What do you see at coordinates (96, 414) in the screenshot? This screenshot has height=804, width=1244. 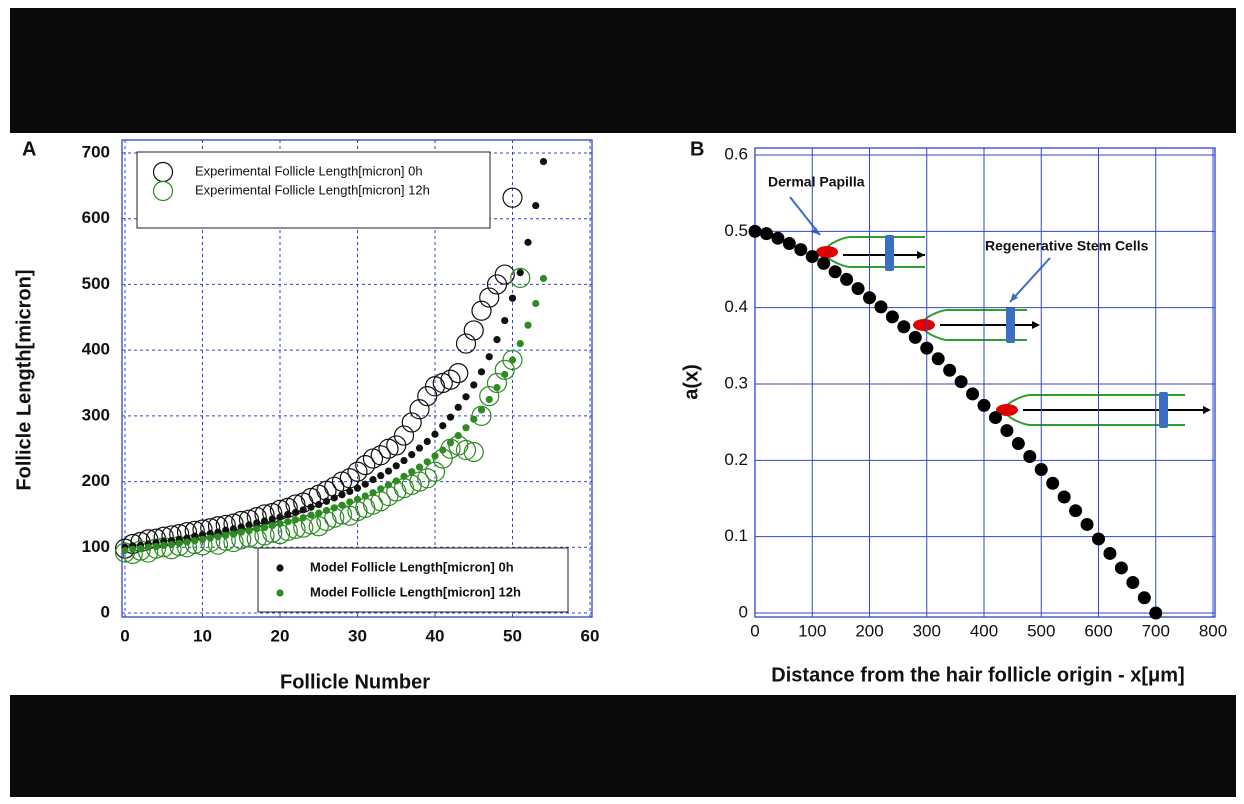 I see `y-tick-label: 300` at bounding box center [96, 414].